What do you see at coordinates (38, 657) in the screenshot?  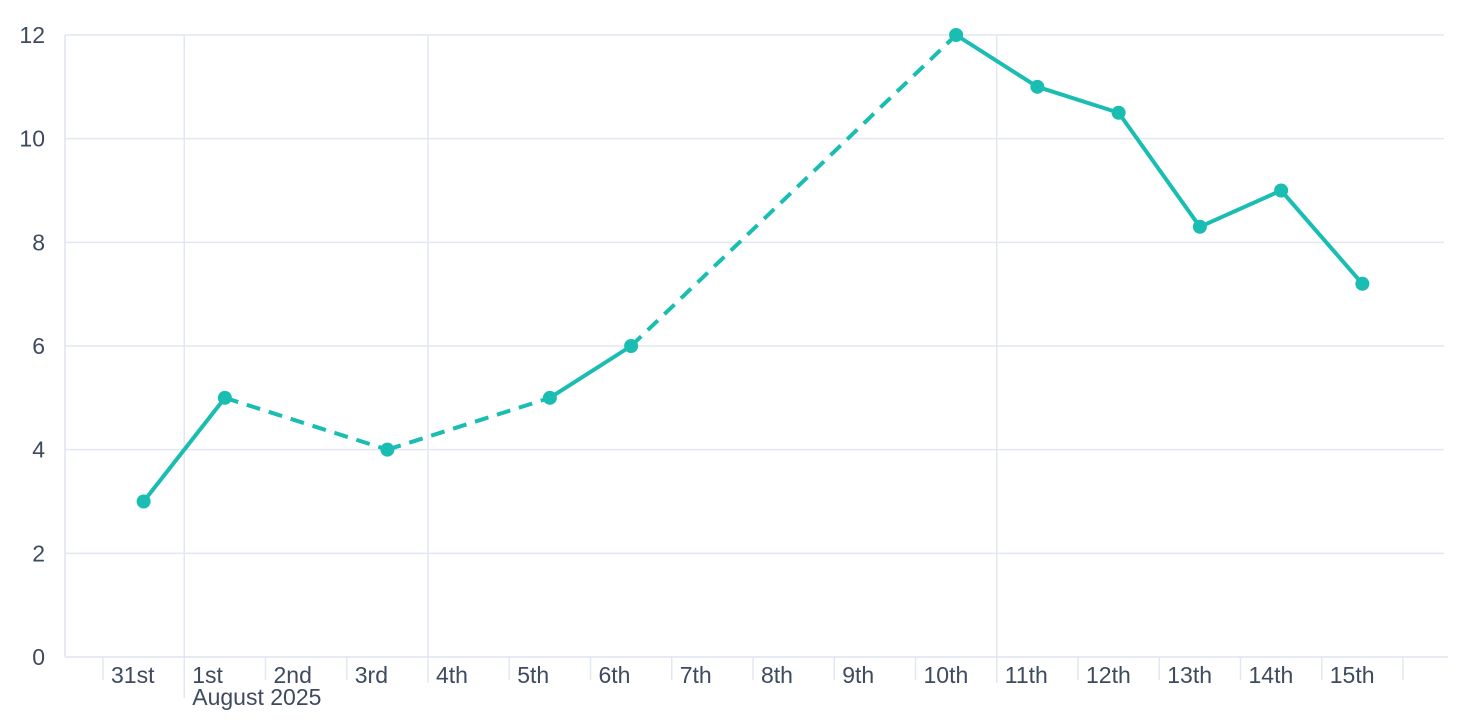 I see `y-tick-label: 0` at bounding box center [38, 657].